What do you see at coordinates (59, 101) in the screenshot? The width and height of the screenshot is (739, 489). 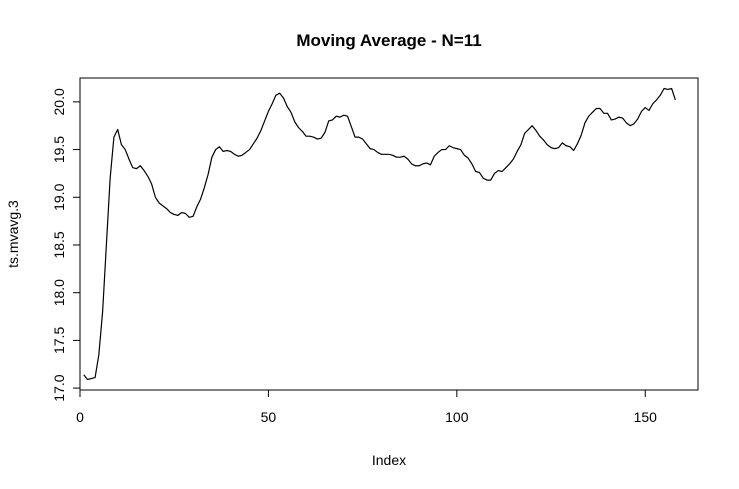 I see `y-tick-label: 20.0` at bounding box center [59, 101].